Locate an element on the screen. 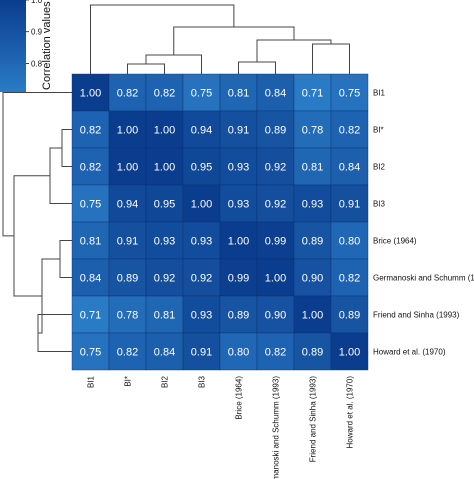 This screenshot has width=474, height=479. column-label: Howard et al. (1970) is located at coordinates (350, 412).